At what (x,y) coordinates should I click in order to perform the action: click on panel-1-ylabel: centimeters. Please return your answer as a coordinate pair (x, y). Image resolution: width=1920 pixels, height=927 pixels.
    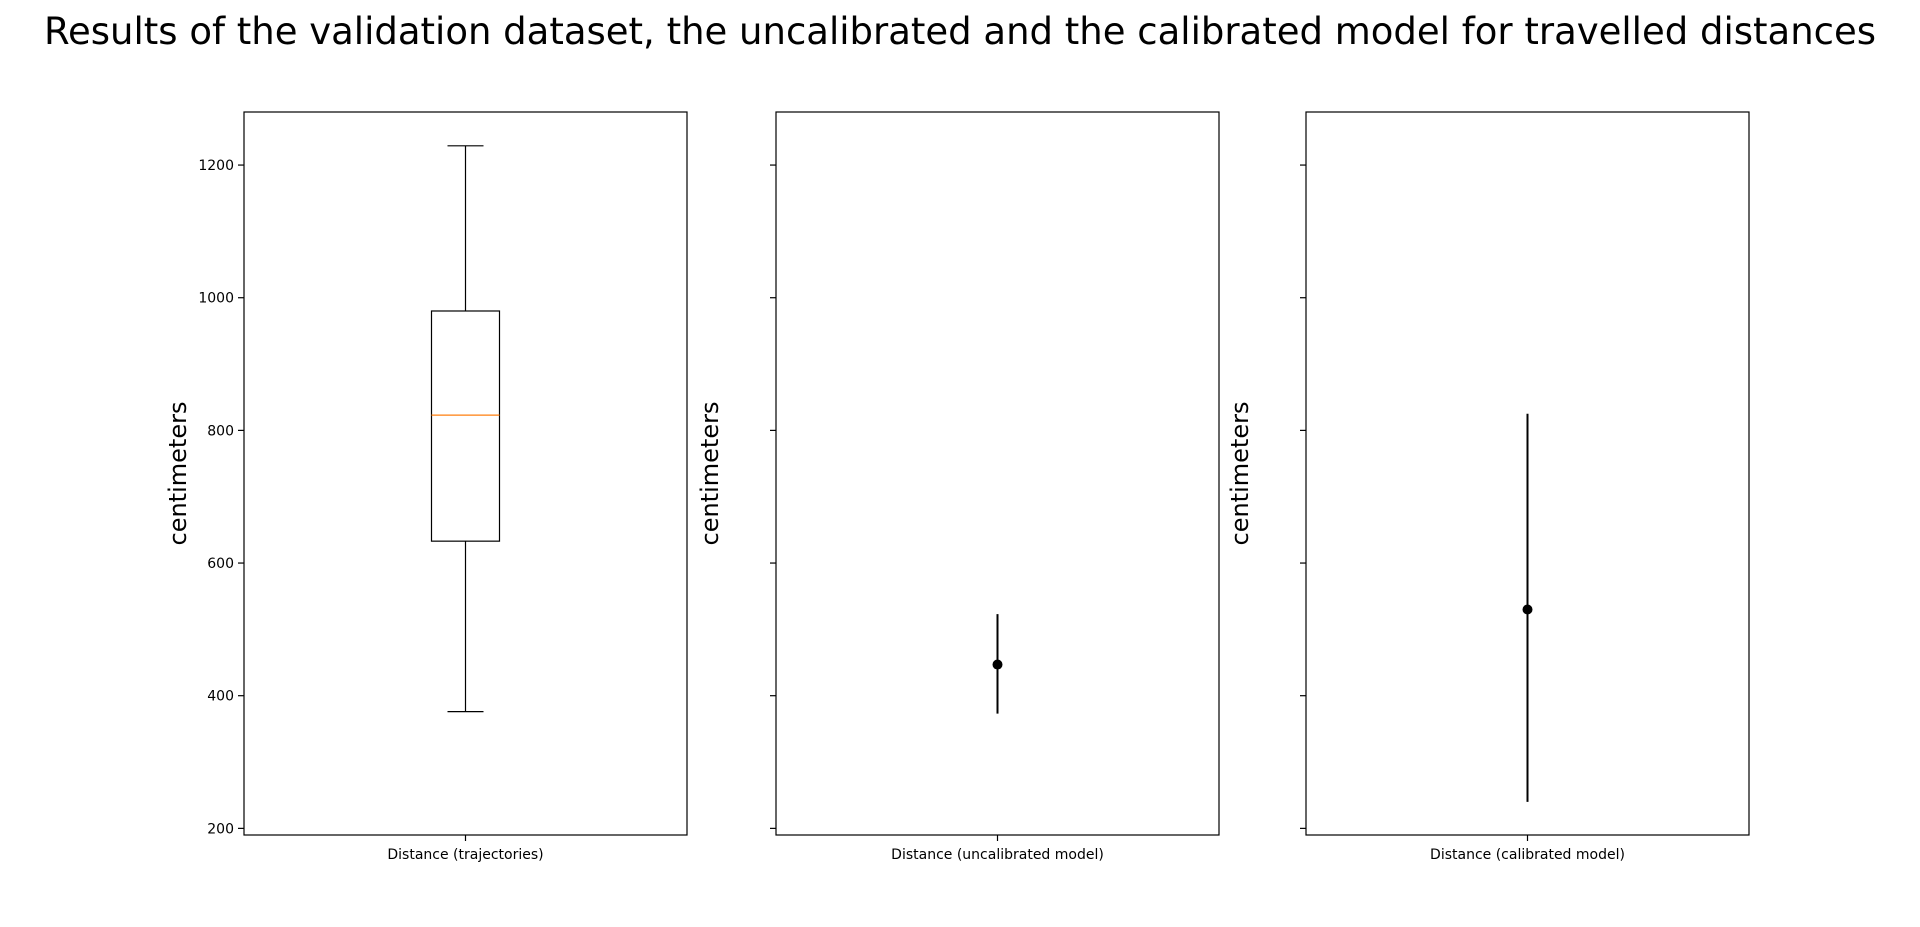
    Looking at the image, I should click on (178, 474).